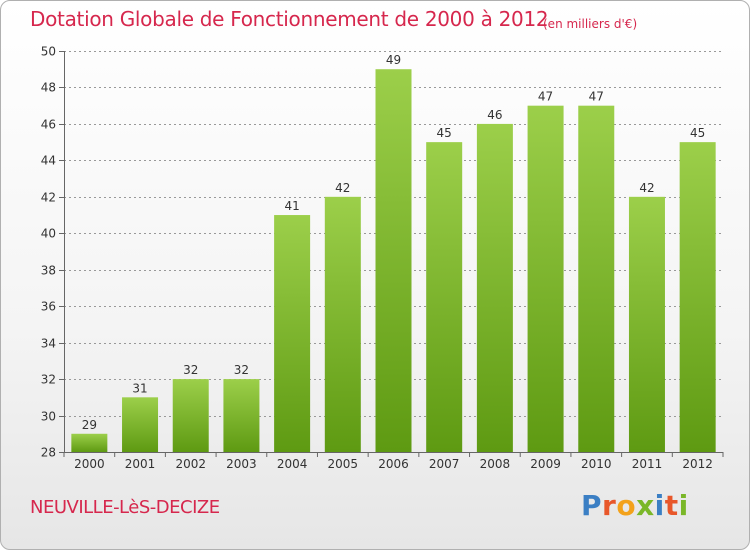 The image size is (750, 550). What do you see at coordinates (140, 424) in the screenshot?
I see `bar-2001` at bounding box center [140, 424].